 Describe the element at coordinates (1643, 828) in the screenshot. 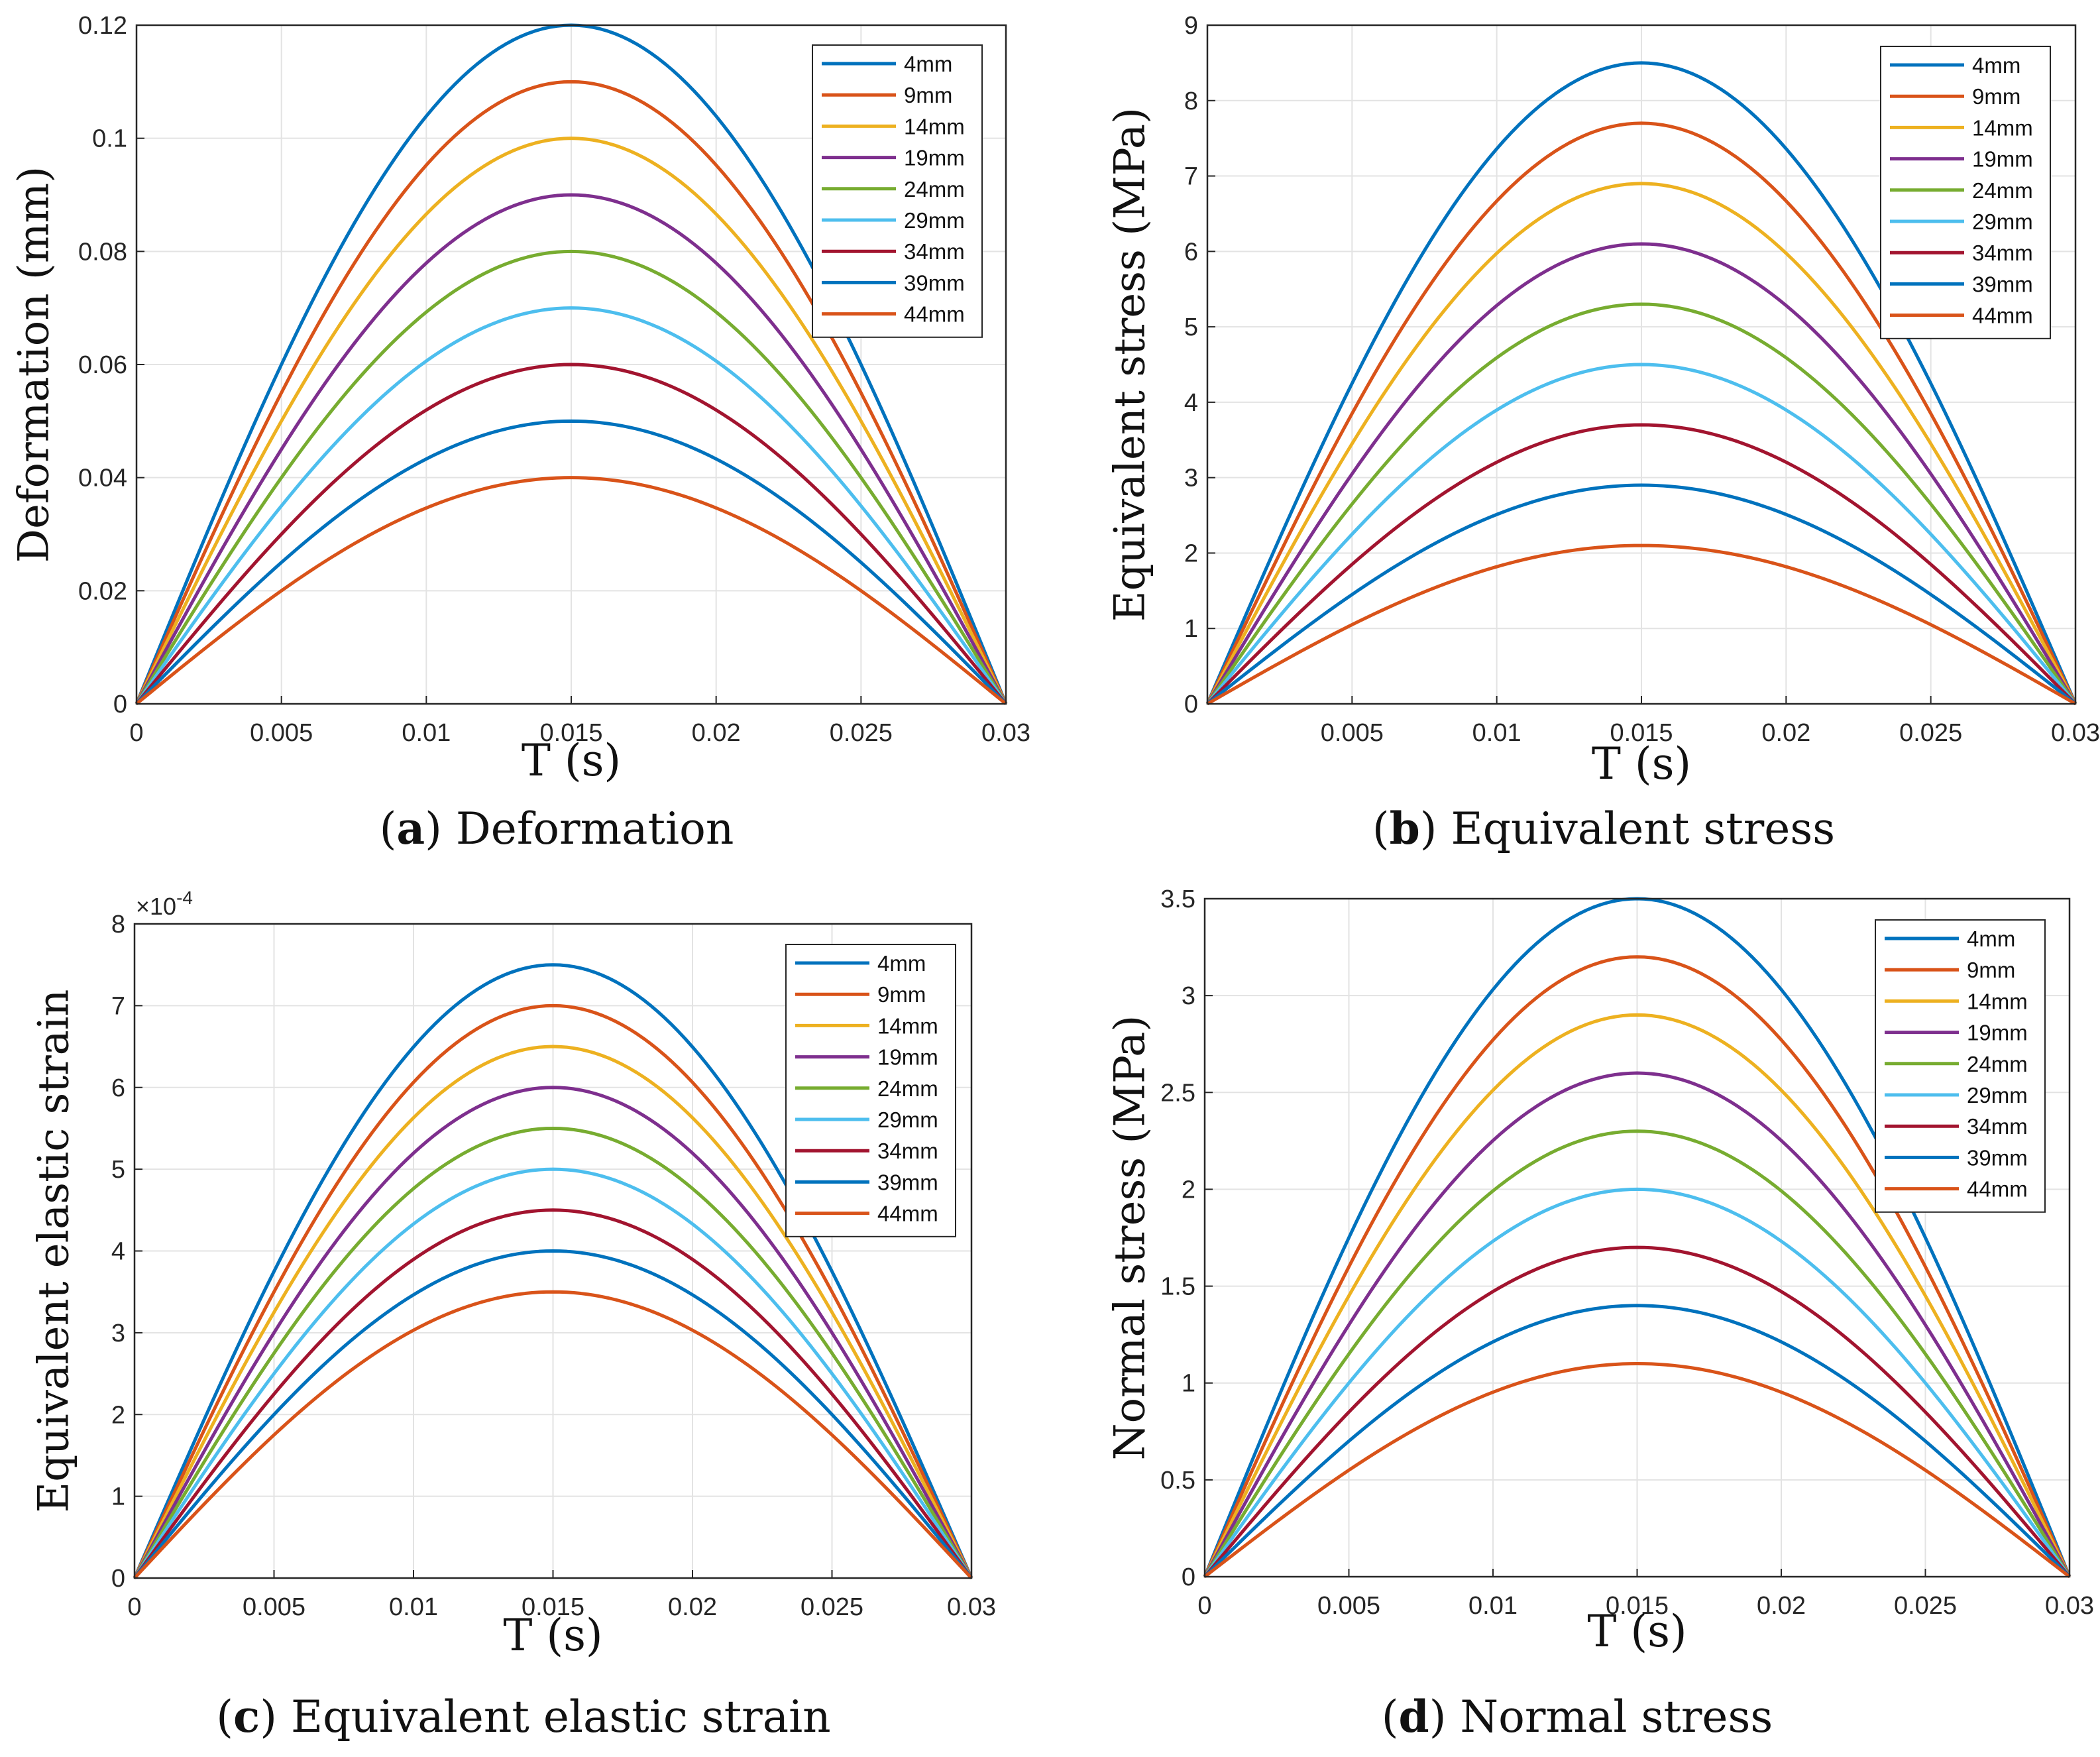

I see `caption-b-text: Equivalent stress` at that location.